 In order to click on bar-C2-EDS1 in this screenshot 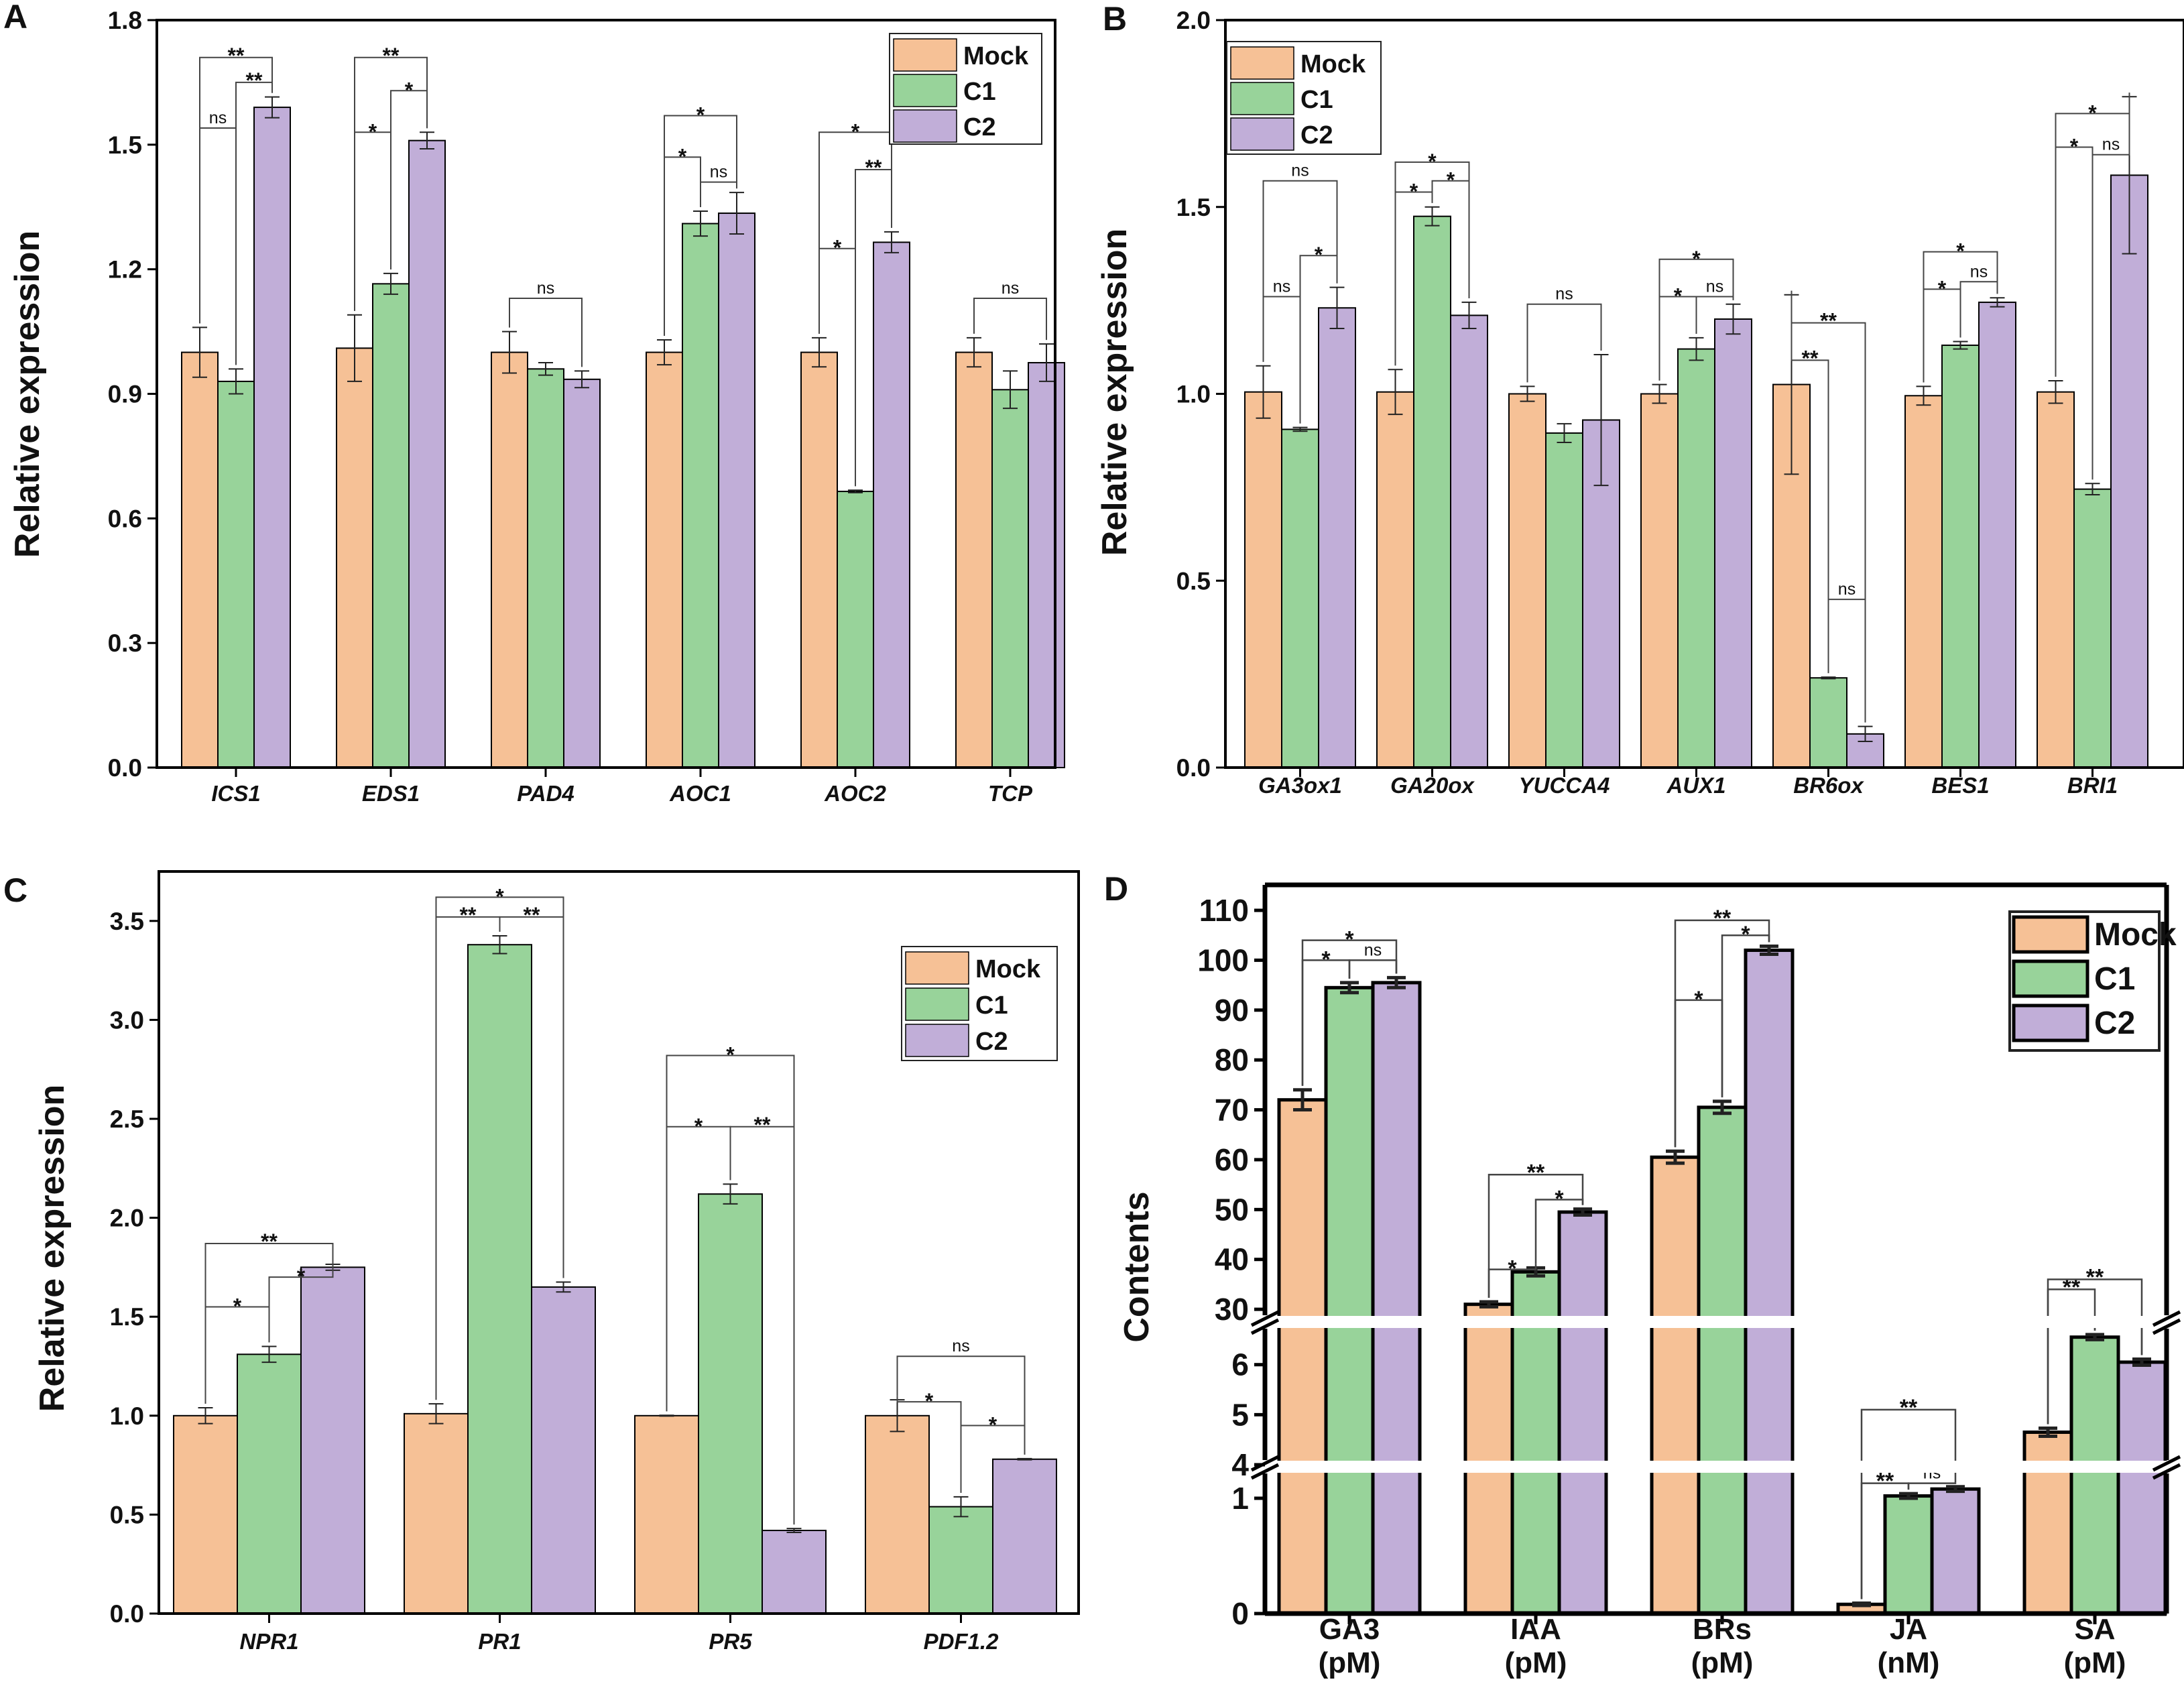, I will do `click(427, 454)`.